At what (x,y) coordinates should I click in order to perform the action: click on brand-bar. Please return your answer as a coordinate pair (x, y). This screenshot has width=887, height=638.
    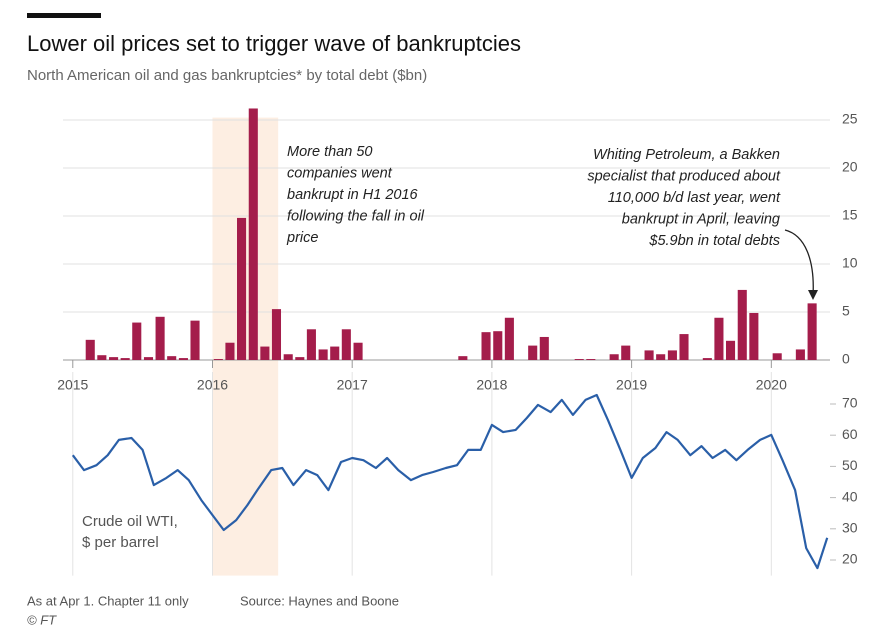
    Looking at the image, I should click on (64, 15).